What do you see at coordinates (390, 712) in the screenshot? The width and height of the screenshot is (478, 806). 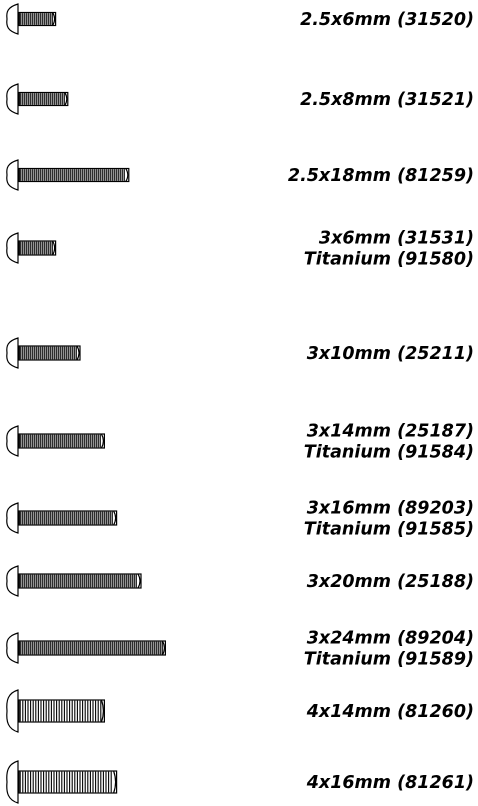 I see `screw-size-label: 4x14mm (81260)` at bounding box center [390, 712].